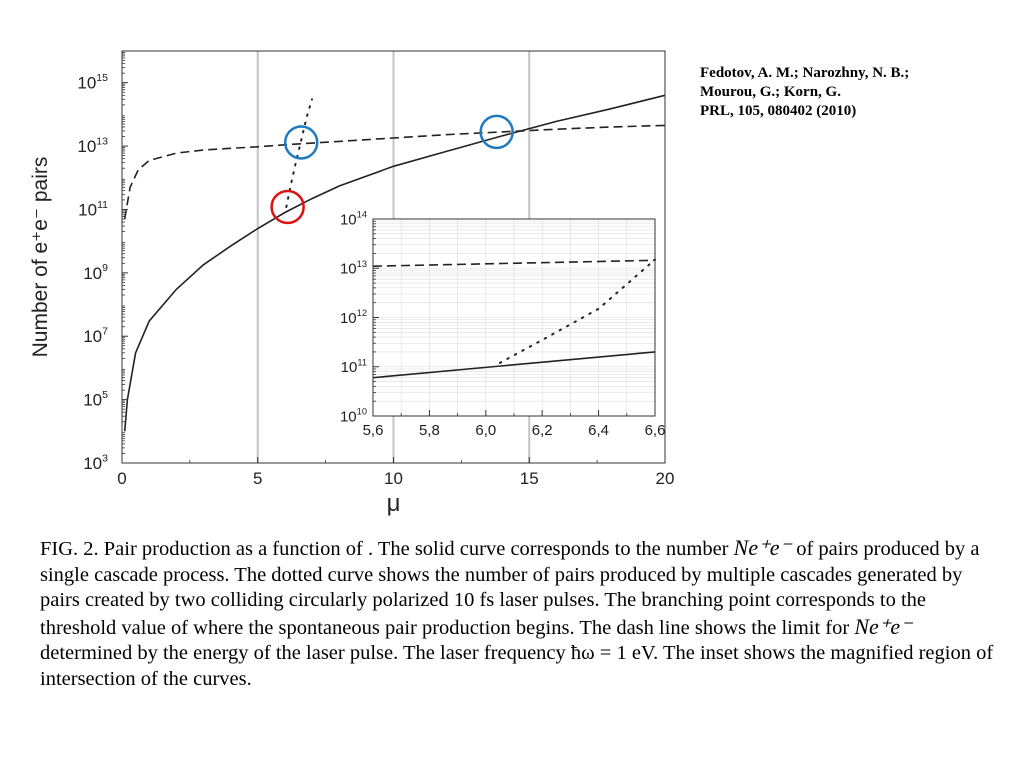  Describe the element at coordinates (598, 430) in the screenshot. I see `x-tick-label: 6,4` at that location.